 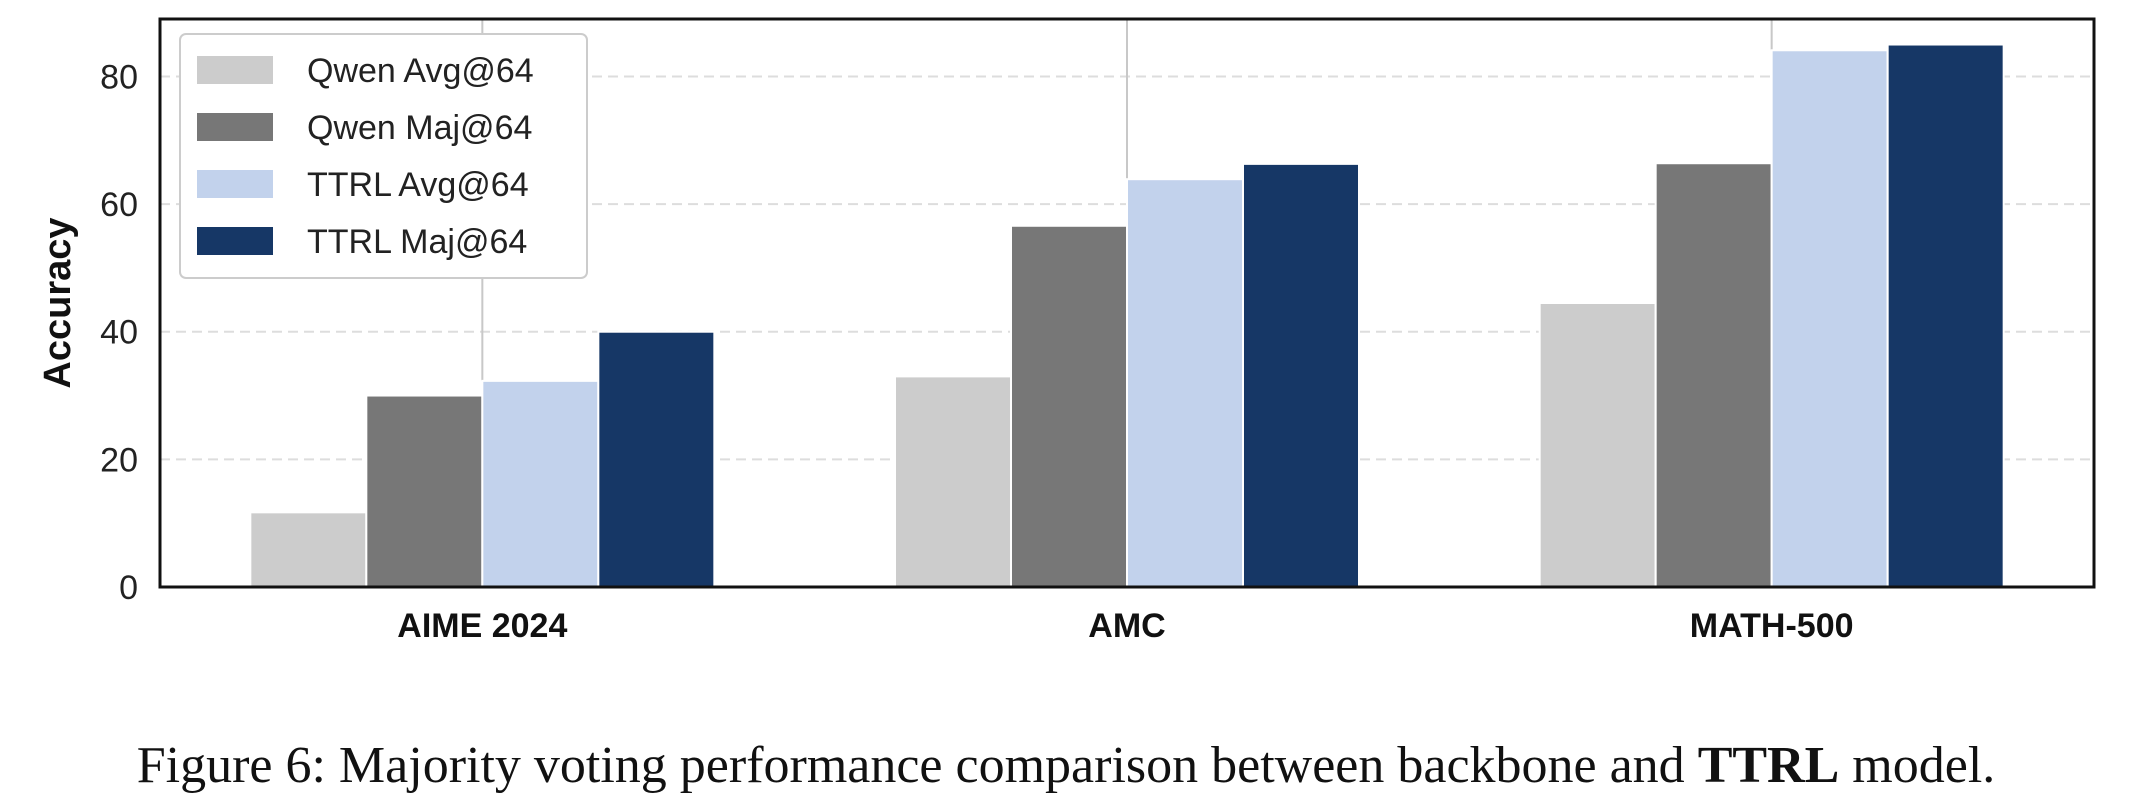 What do you see at coordinates (1768, 765) in the screenshot?
I see `caption-bold: TTRL` at bounding box center [1768, 765].